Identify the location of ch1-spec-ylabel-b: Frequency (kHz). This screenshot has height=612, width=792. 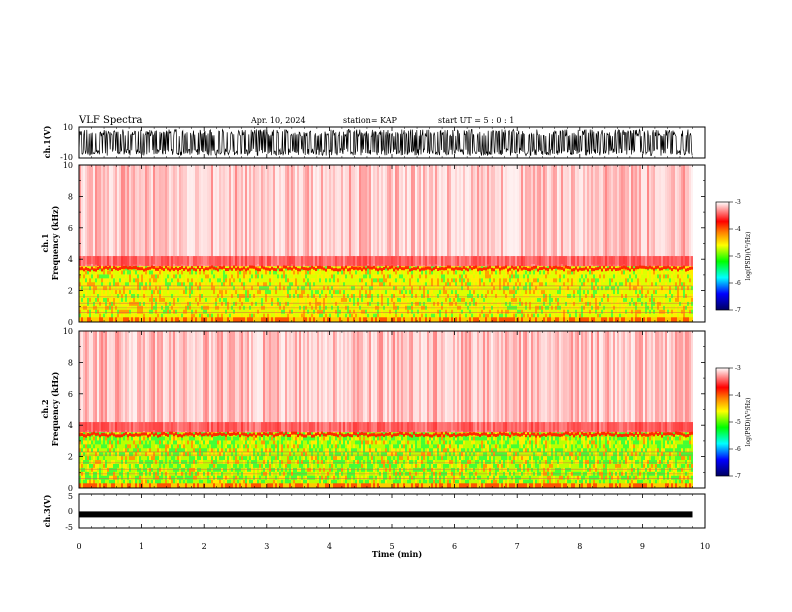
(55, 242).